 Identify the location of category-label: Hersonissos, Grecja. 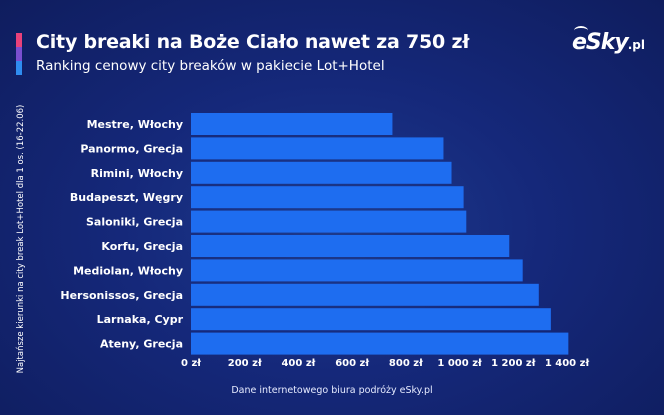
(121, 295).